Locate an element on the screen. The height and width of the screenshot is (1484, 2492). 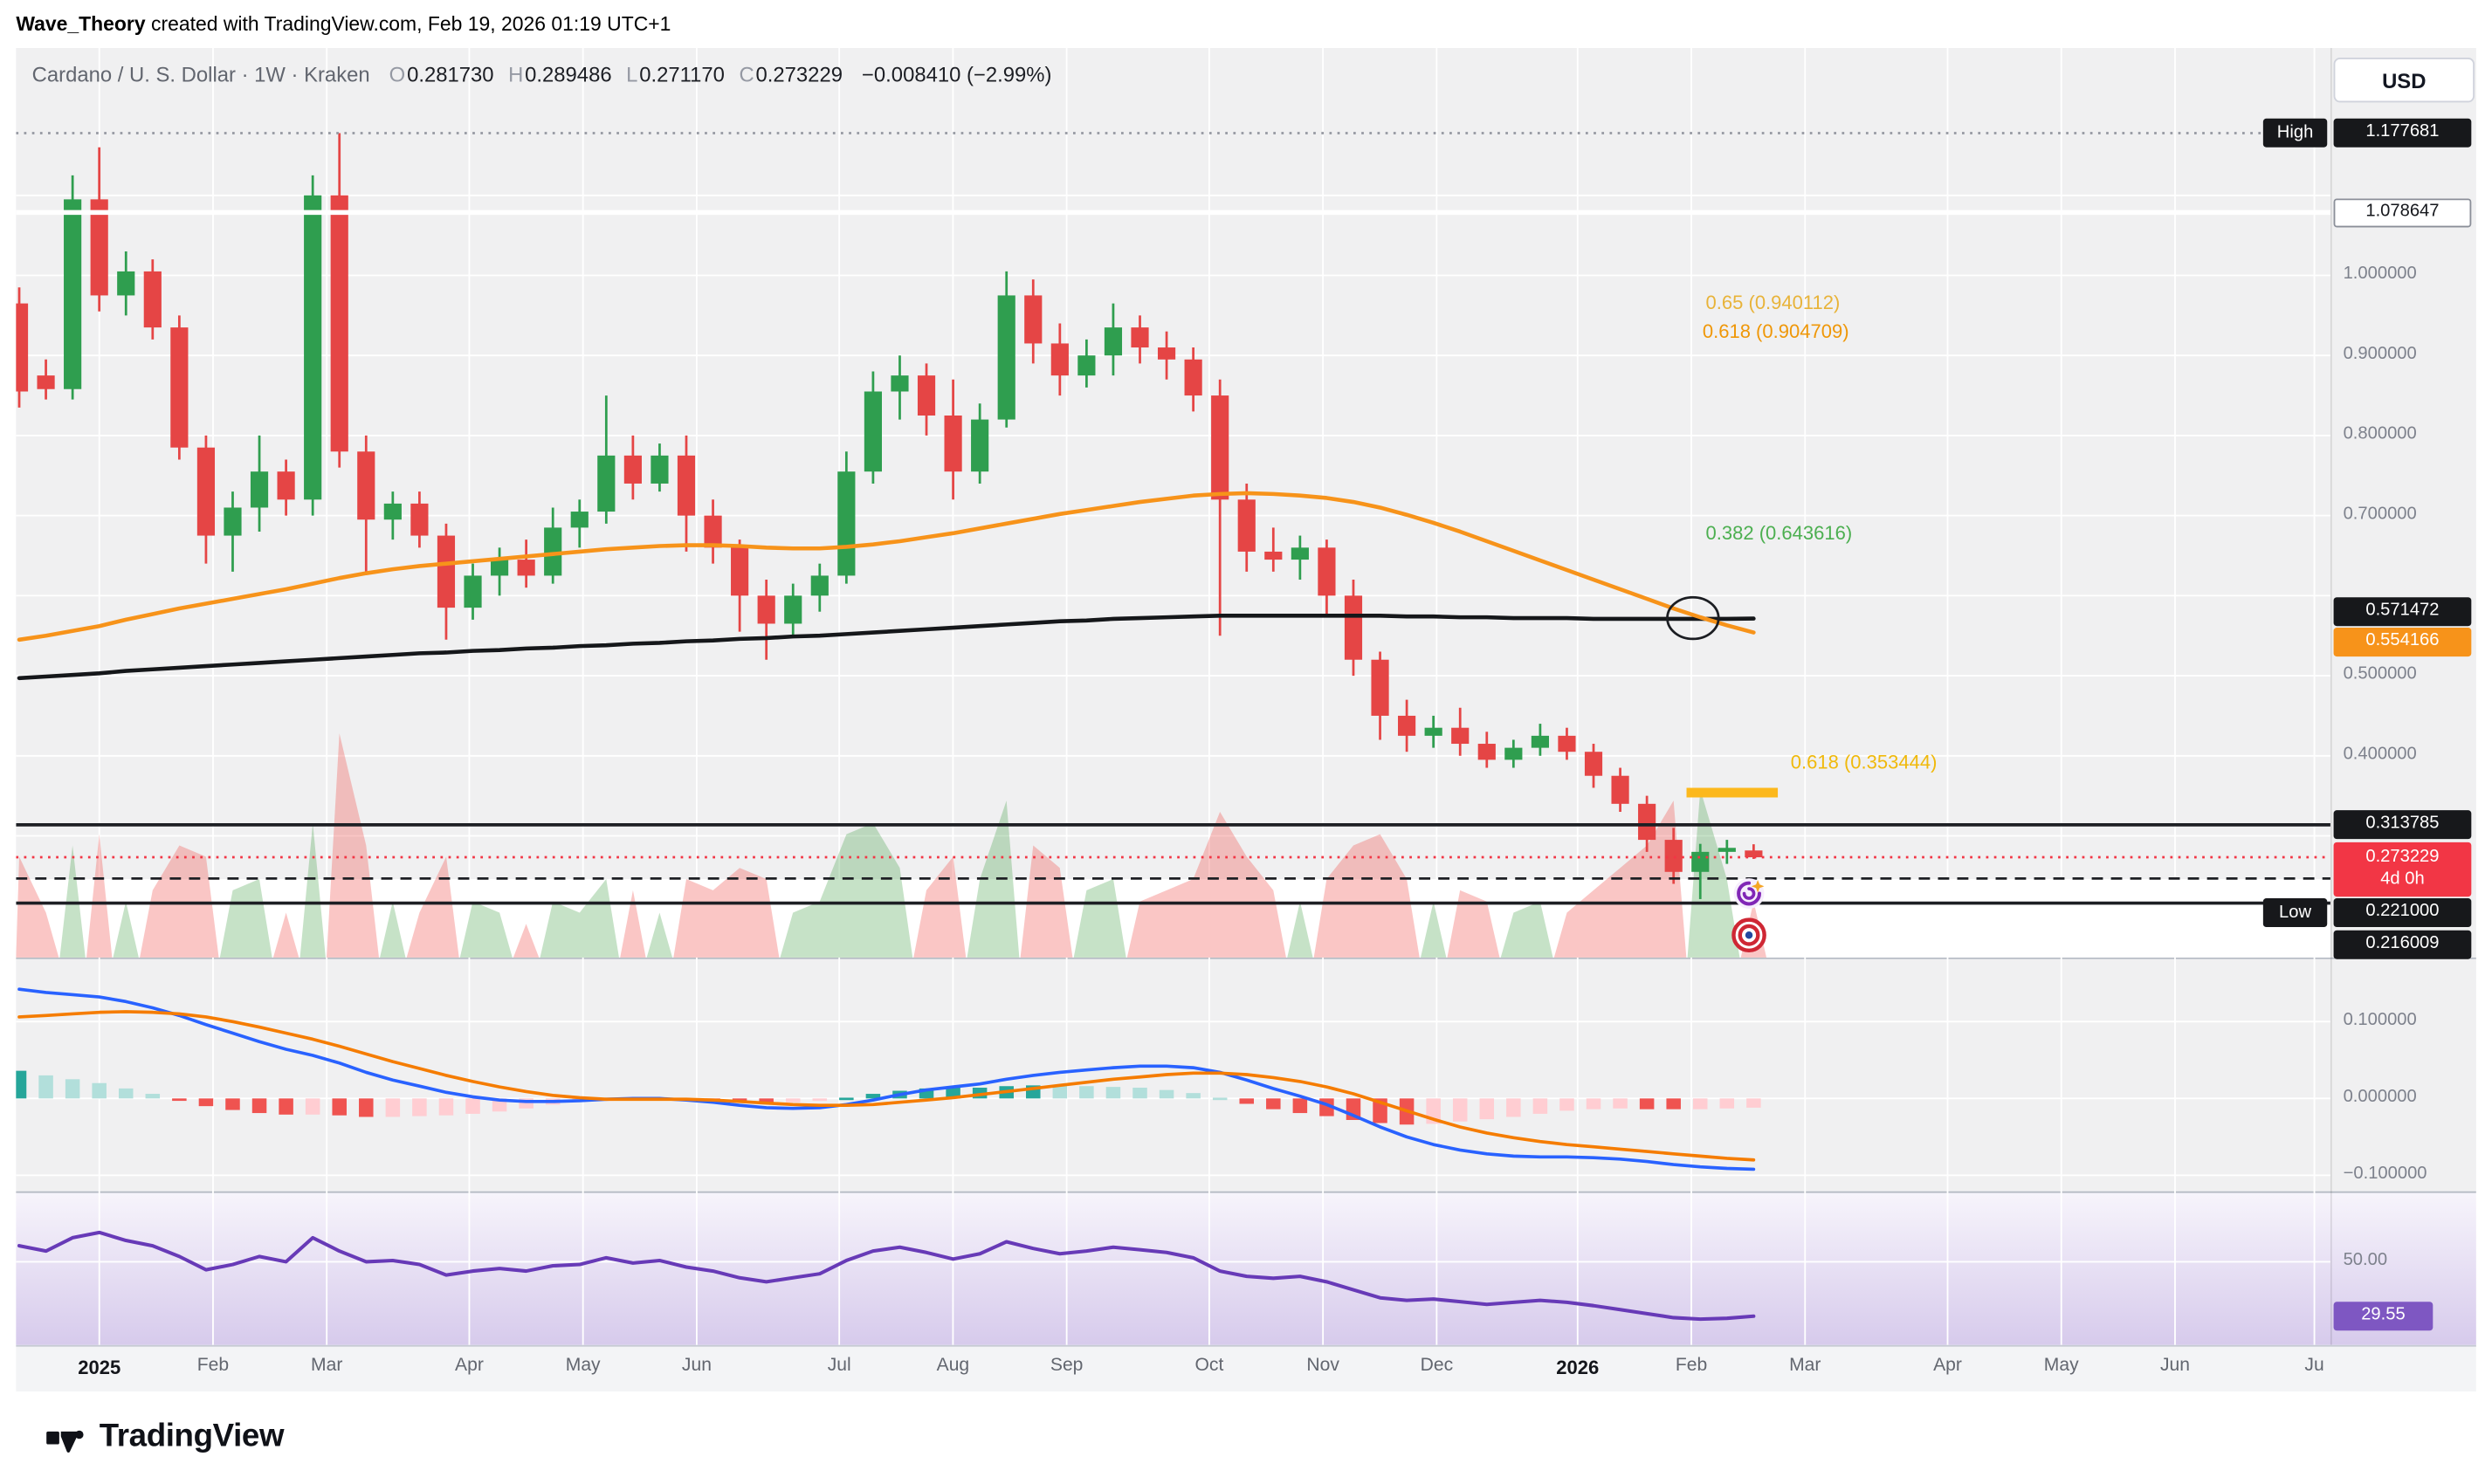
symbol-title: Cardano / U. S. Dollar · 1W · Kraken is located at coordinates (201, 74).